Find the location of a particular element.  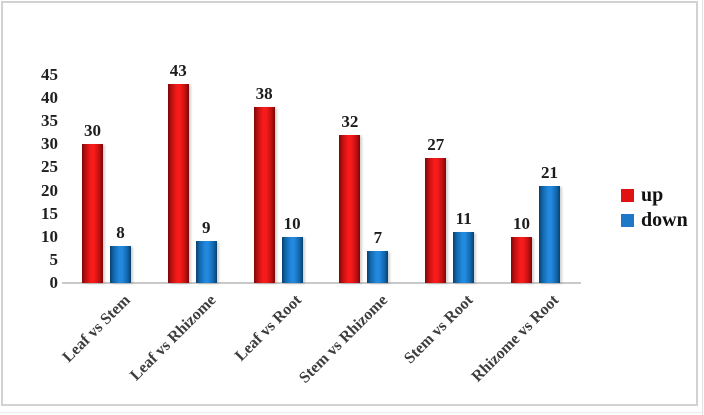

y-axis-tick-label: 5 is located at coordinates (54, 259).